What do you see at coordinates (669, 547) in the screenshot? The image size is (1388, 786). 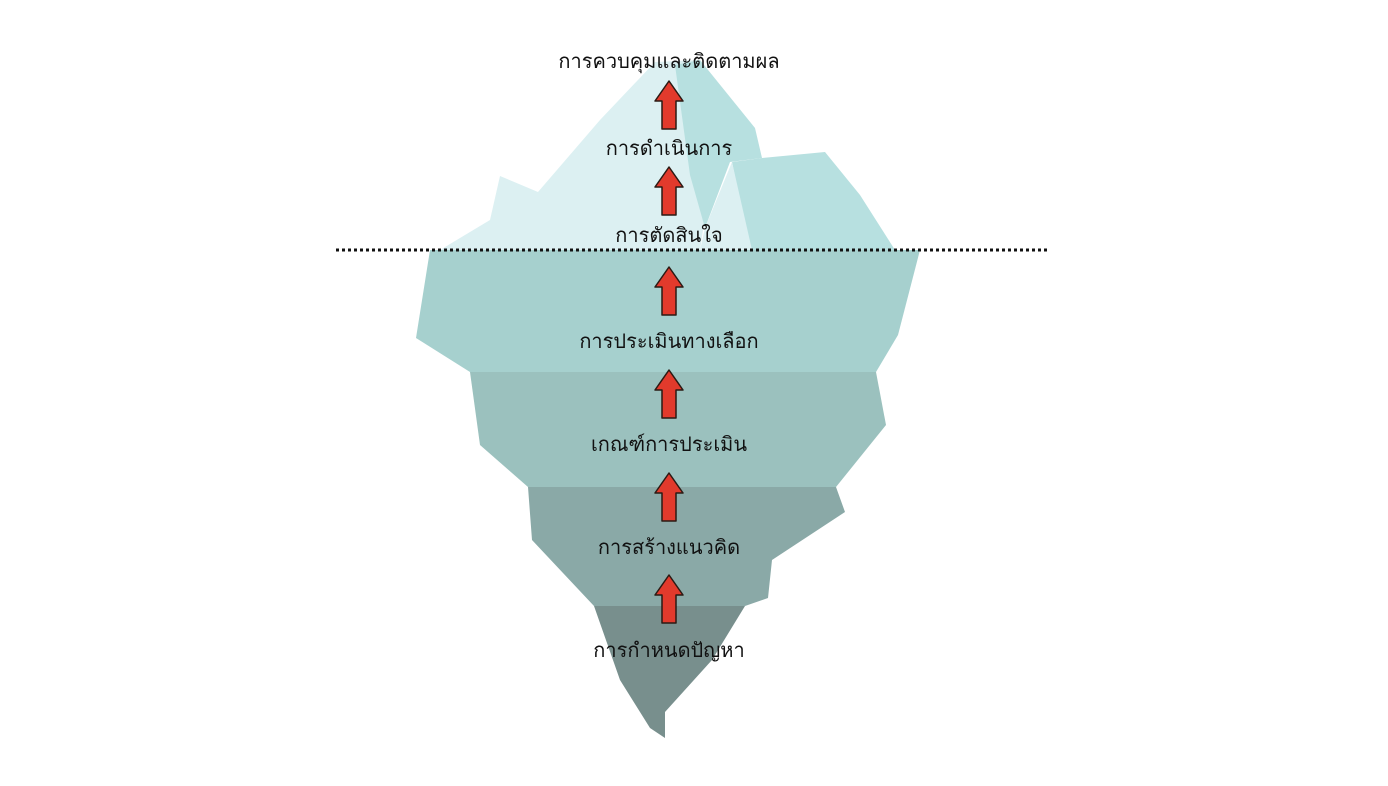 I see `step-label-idea-generation: การสร้างแนวคิด` at bounding box center [669, 547].